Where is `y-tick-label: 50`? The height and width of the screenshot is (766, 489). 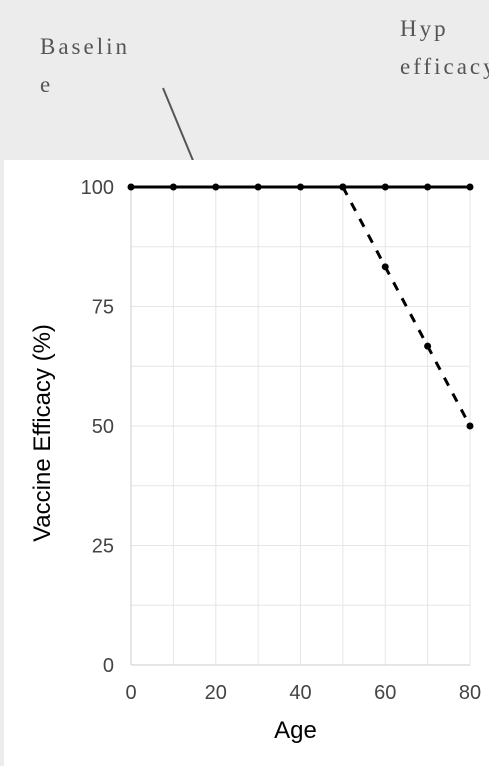 y-tick-label: 50 is located at coordinates (103, 427).